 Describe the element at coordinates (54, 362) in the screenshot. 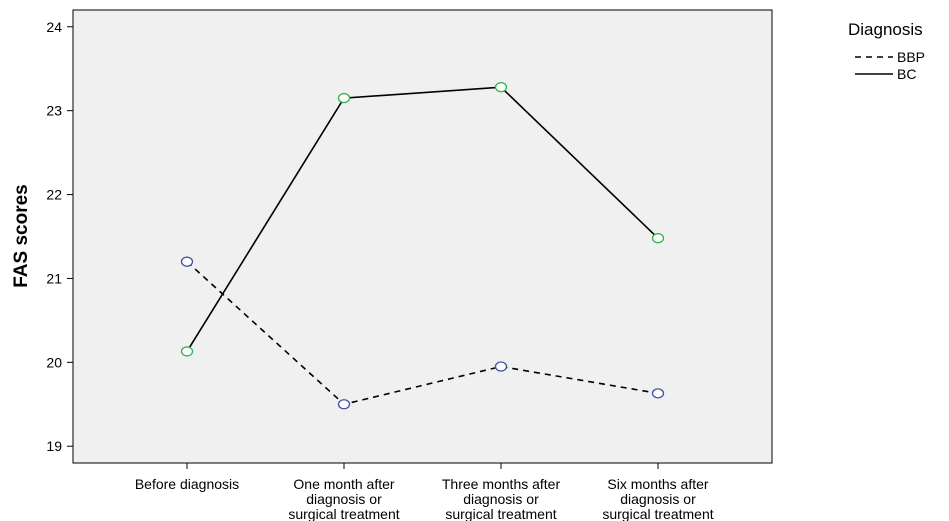

I see `y-tick-label: 20` at that location.